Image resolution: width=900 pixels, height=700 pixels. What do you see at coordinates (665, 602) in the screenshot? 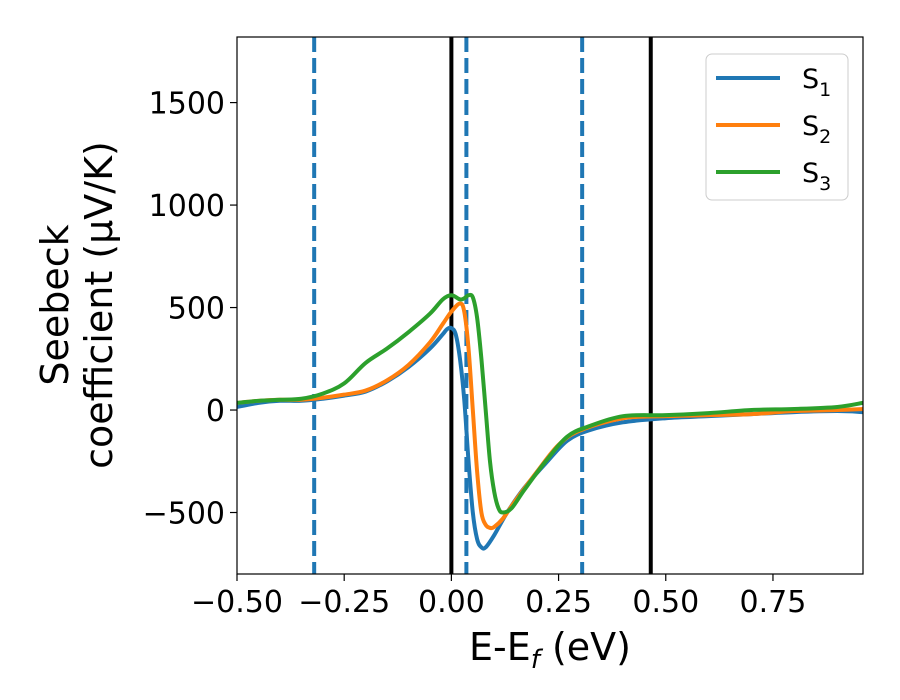
I see `x-tick-label: 0.50` at bounding box center [665, 602].